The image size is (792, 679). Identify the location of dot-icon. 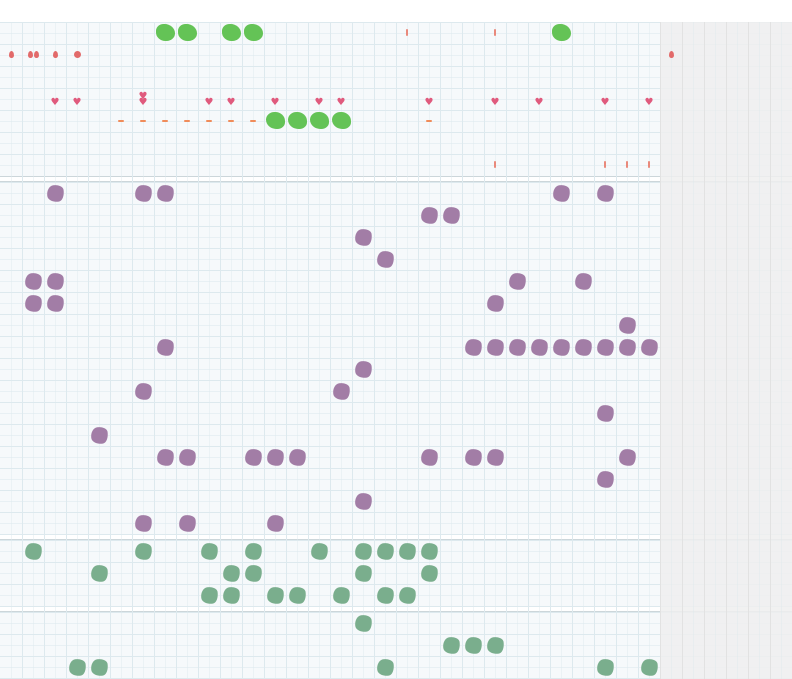
(77, 54).